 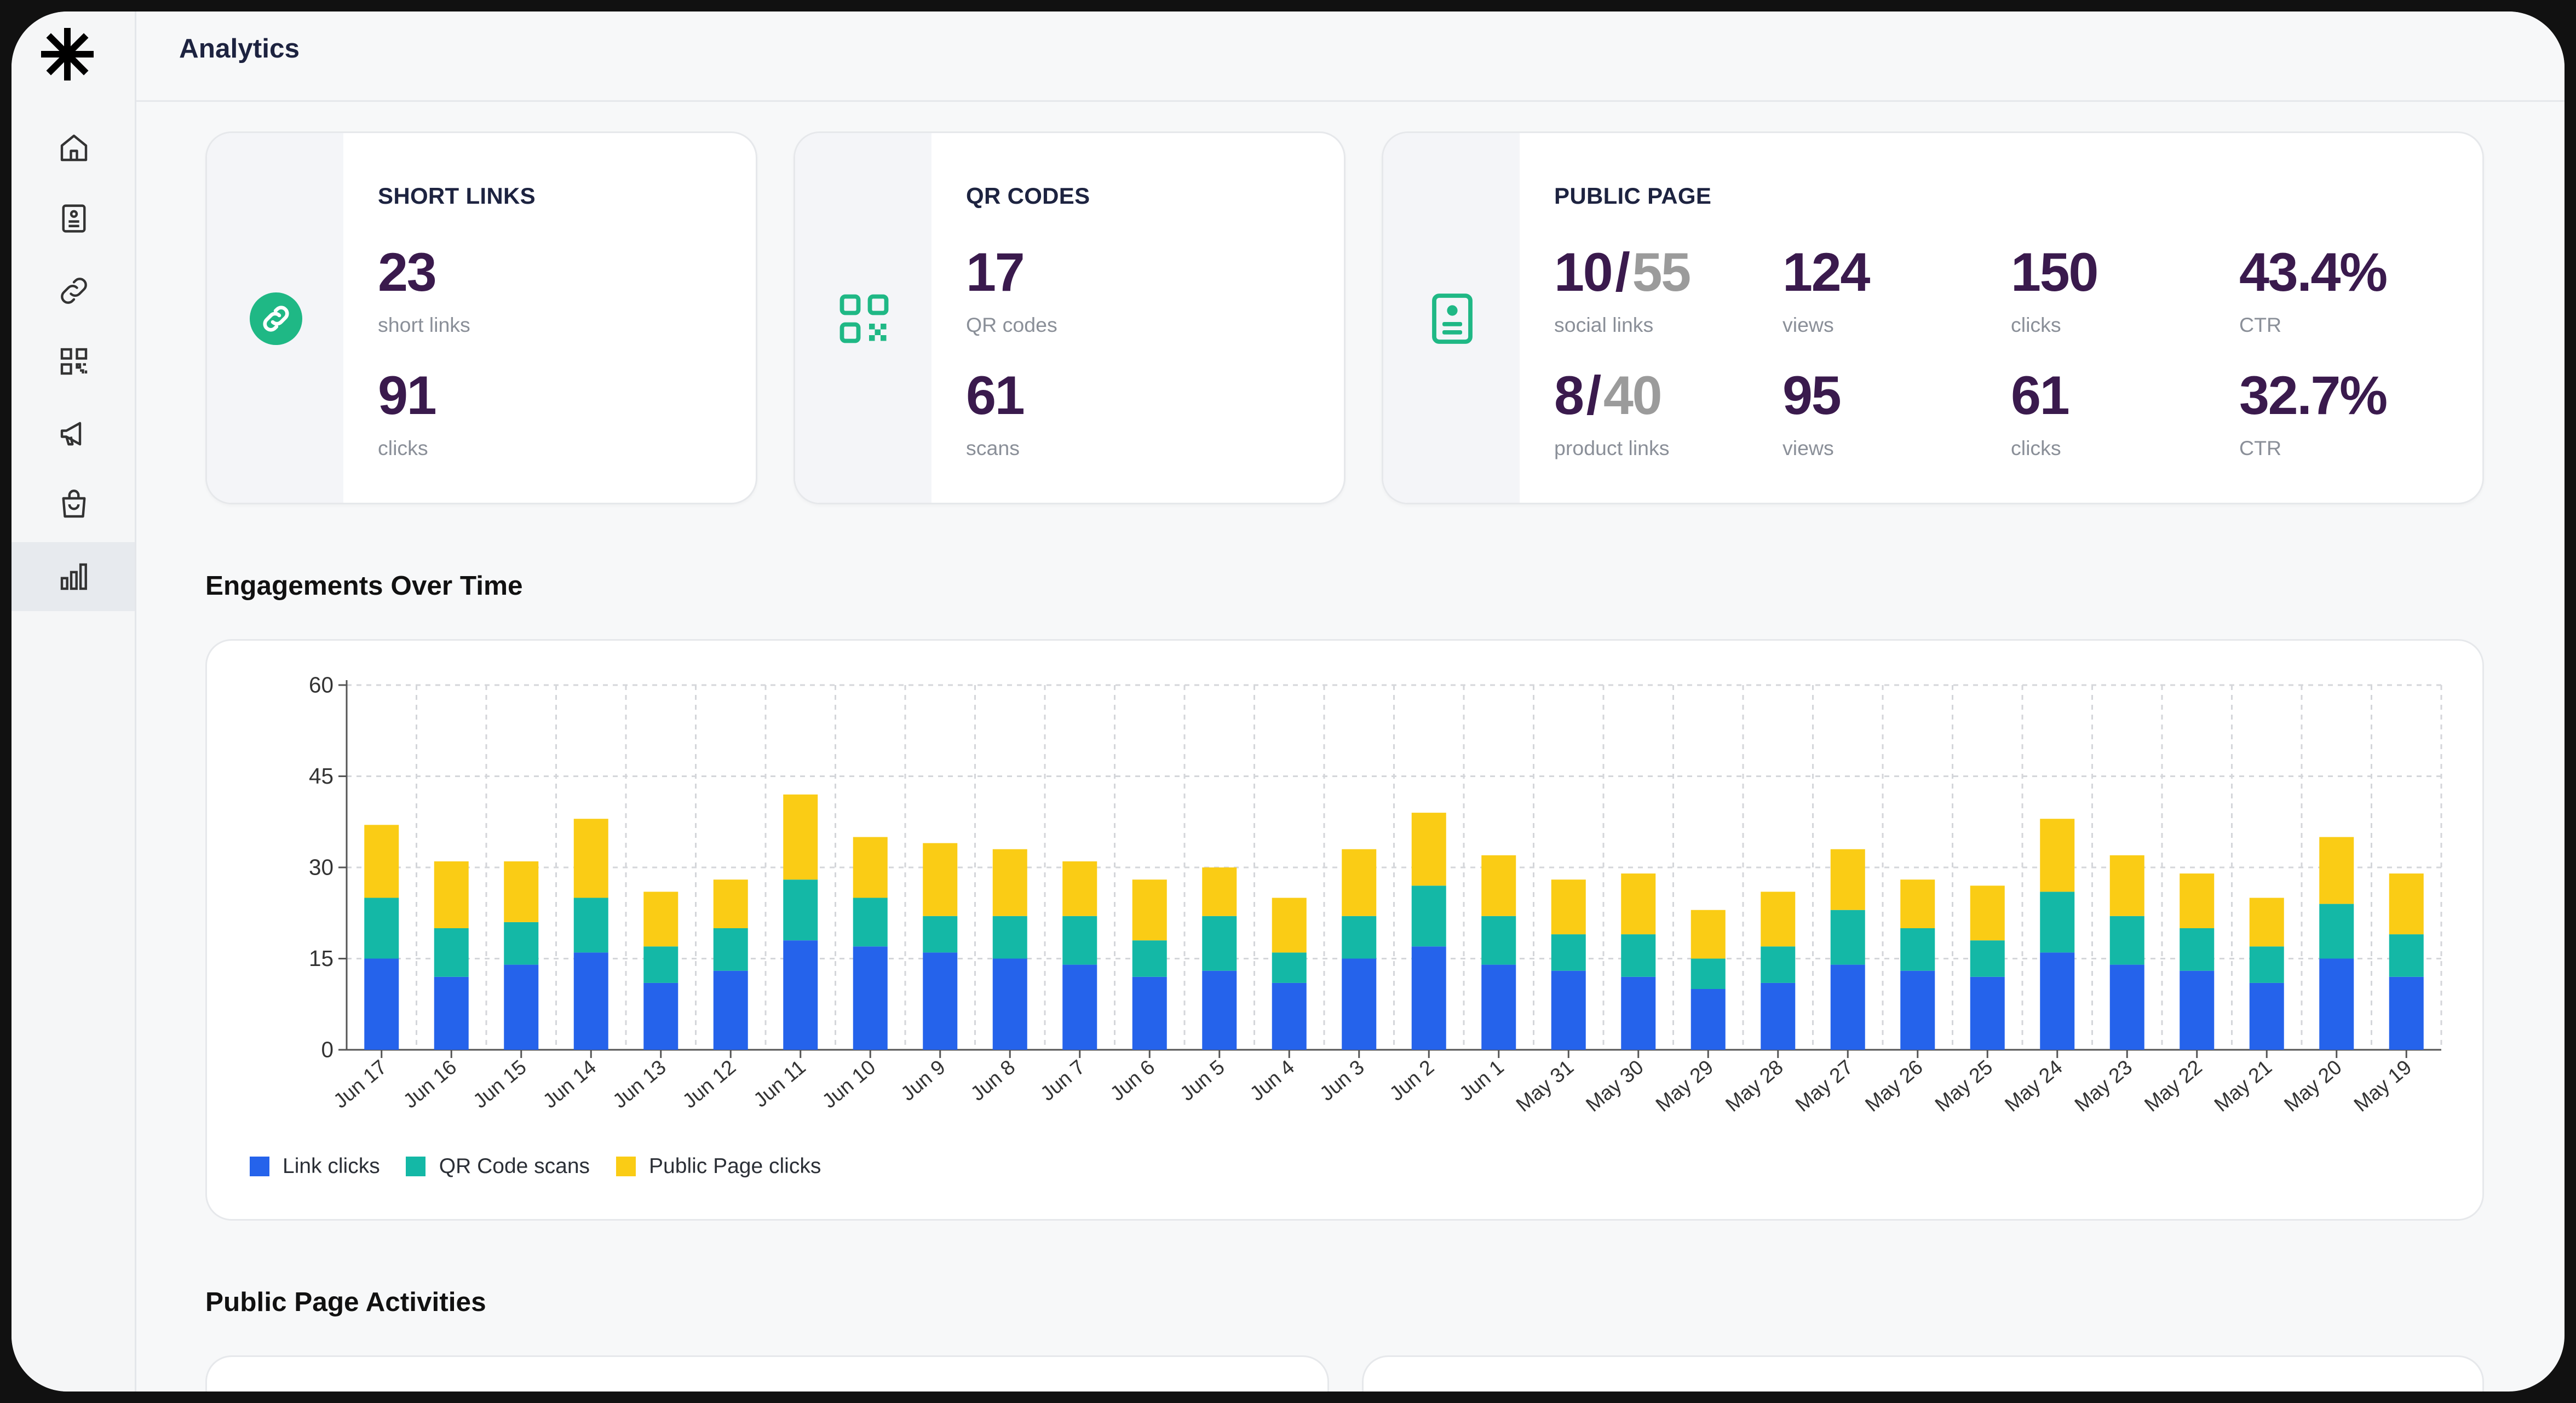 I want to click on sidebar-item-pages, so click(x=73, y=219).